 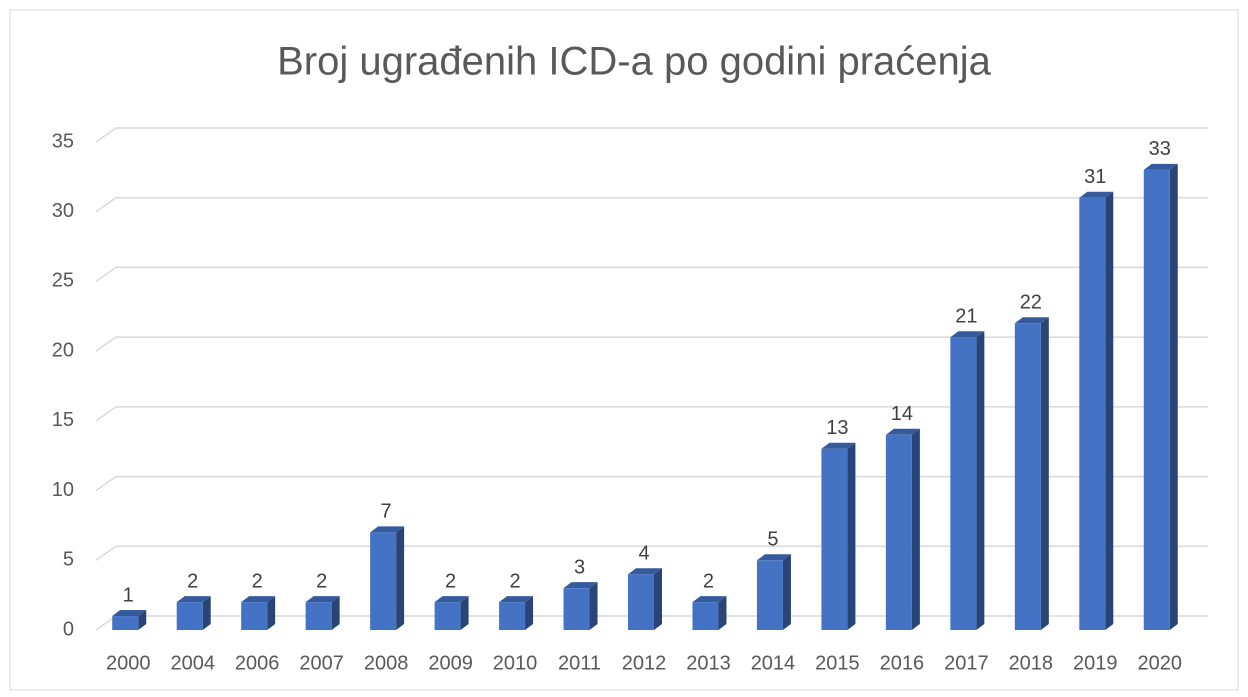 I want to click on x-tick-label: 2014, so click(x=773, y=663).